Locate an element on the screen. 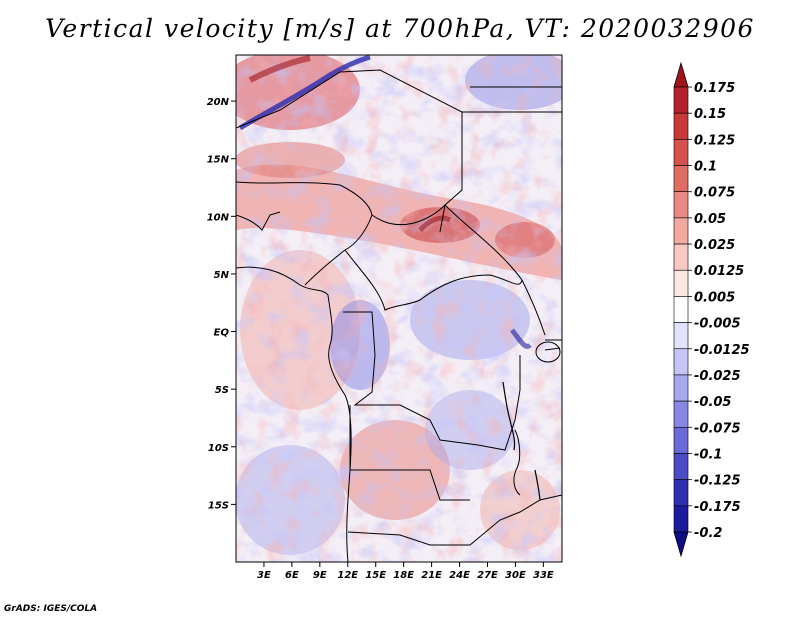 The height and width of the screenshot is (618, 800). x-tick-label: 6E is located at coordinates (292, 575).